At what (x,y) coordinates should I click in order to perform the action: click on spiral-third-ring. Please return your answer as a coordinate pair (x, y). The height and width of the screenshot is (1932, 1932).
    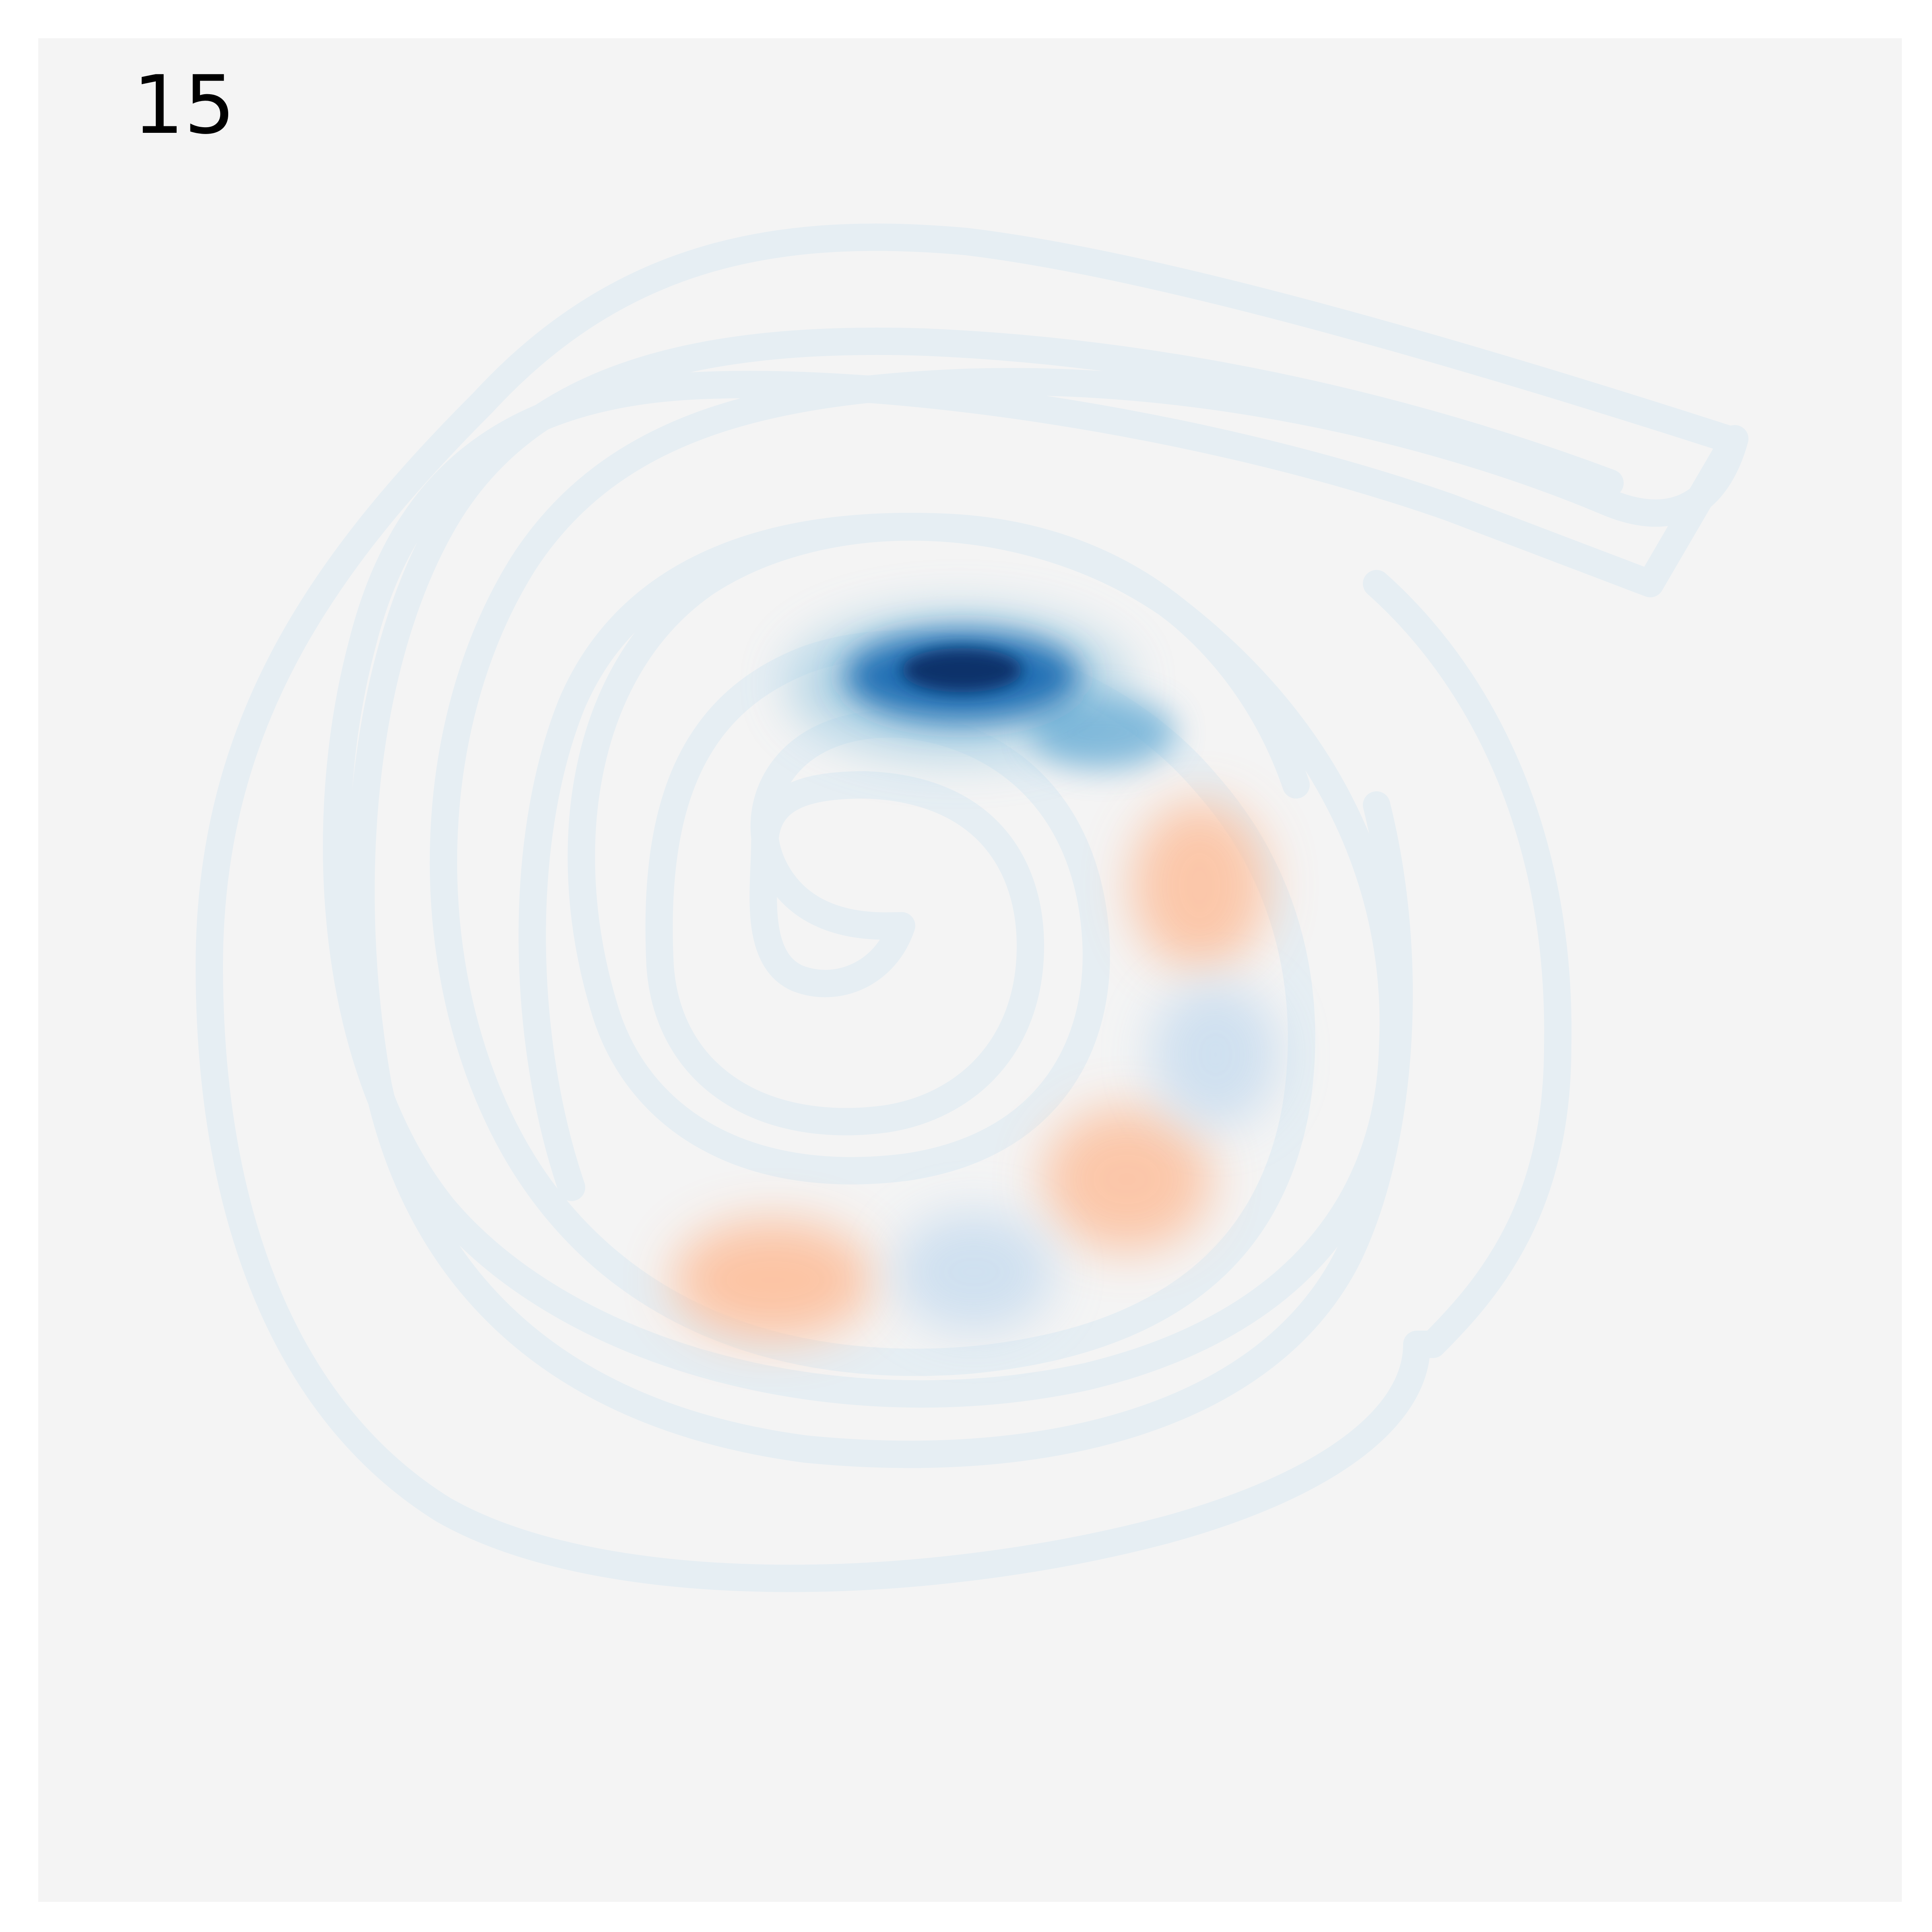
    Looking at the image, I should click on (914, 857).